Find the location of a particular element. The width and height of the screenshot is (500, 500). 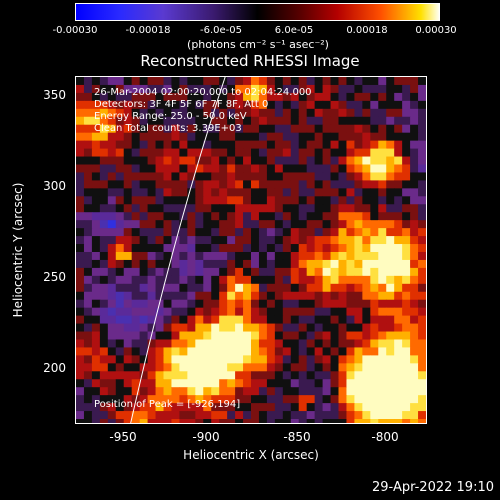

x-tick-label: -800 is located at coordinates (385, 437).